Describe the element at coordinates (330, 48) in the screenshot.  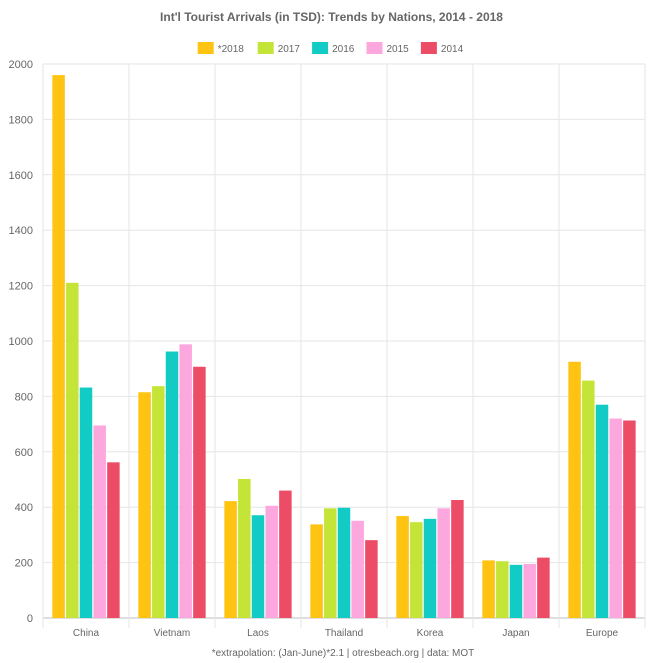
I see `chart-legend: *2018 2017 2016 2015 2014` at that location.